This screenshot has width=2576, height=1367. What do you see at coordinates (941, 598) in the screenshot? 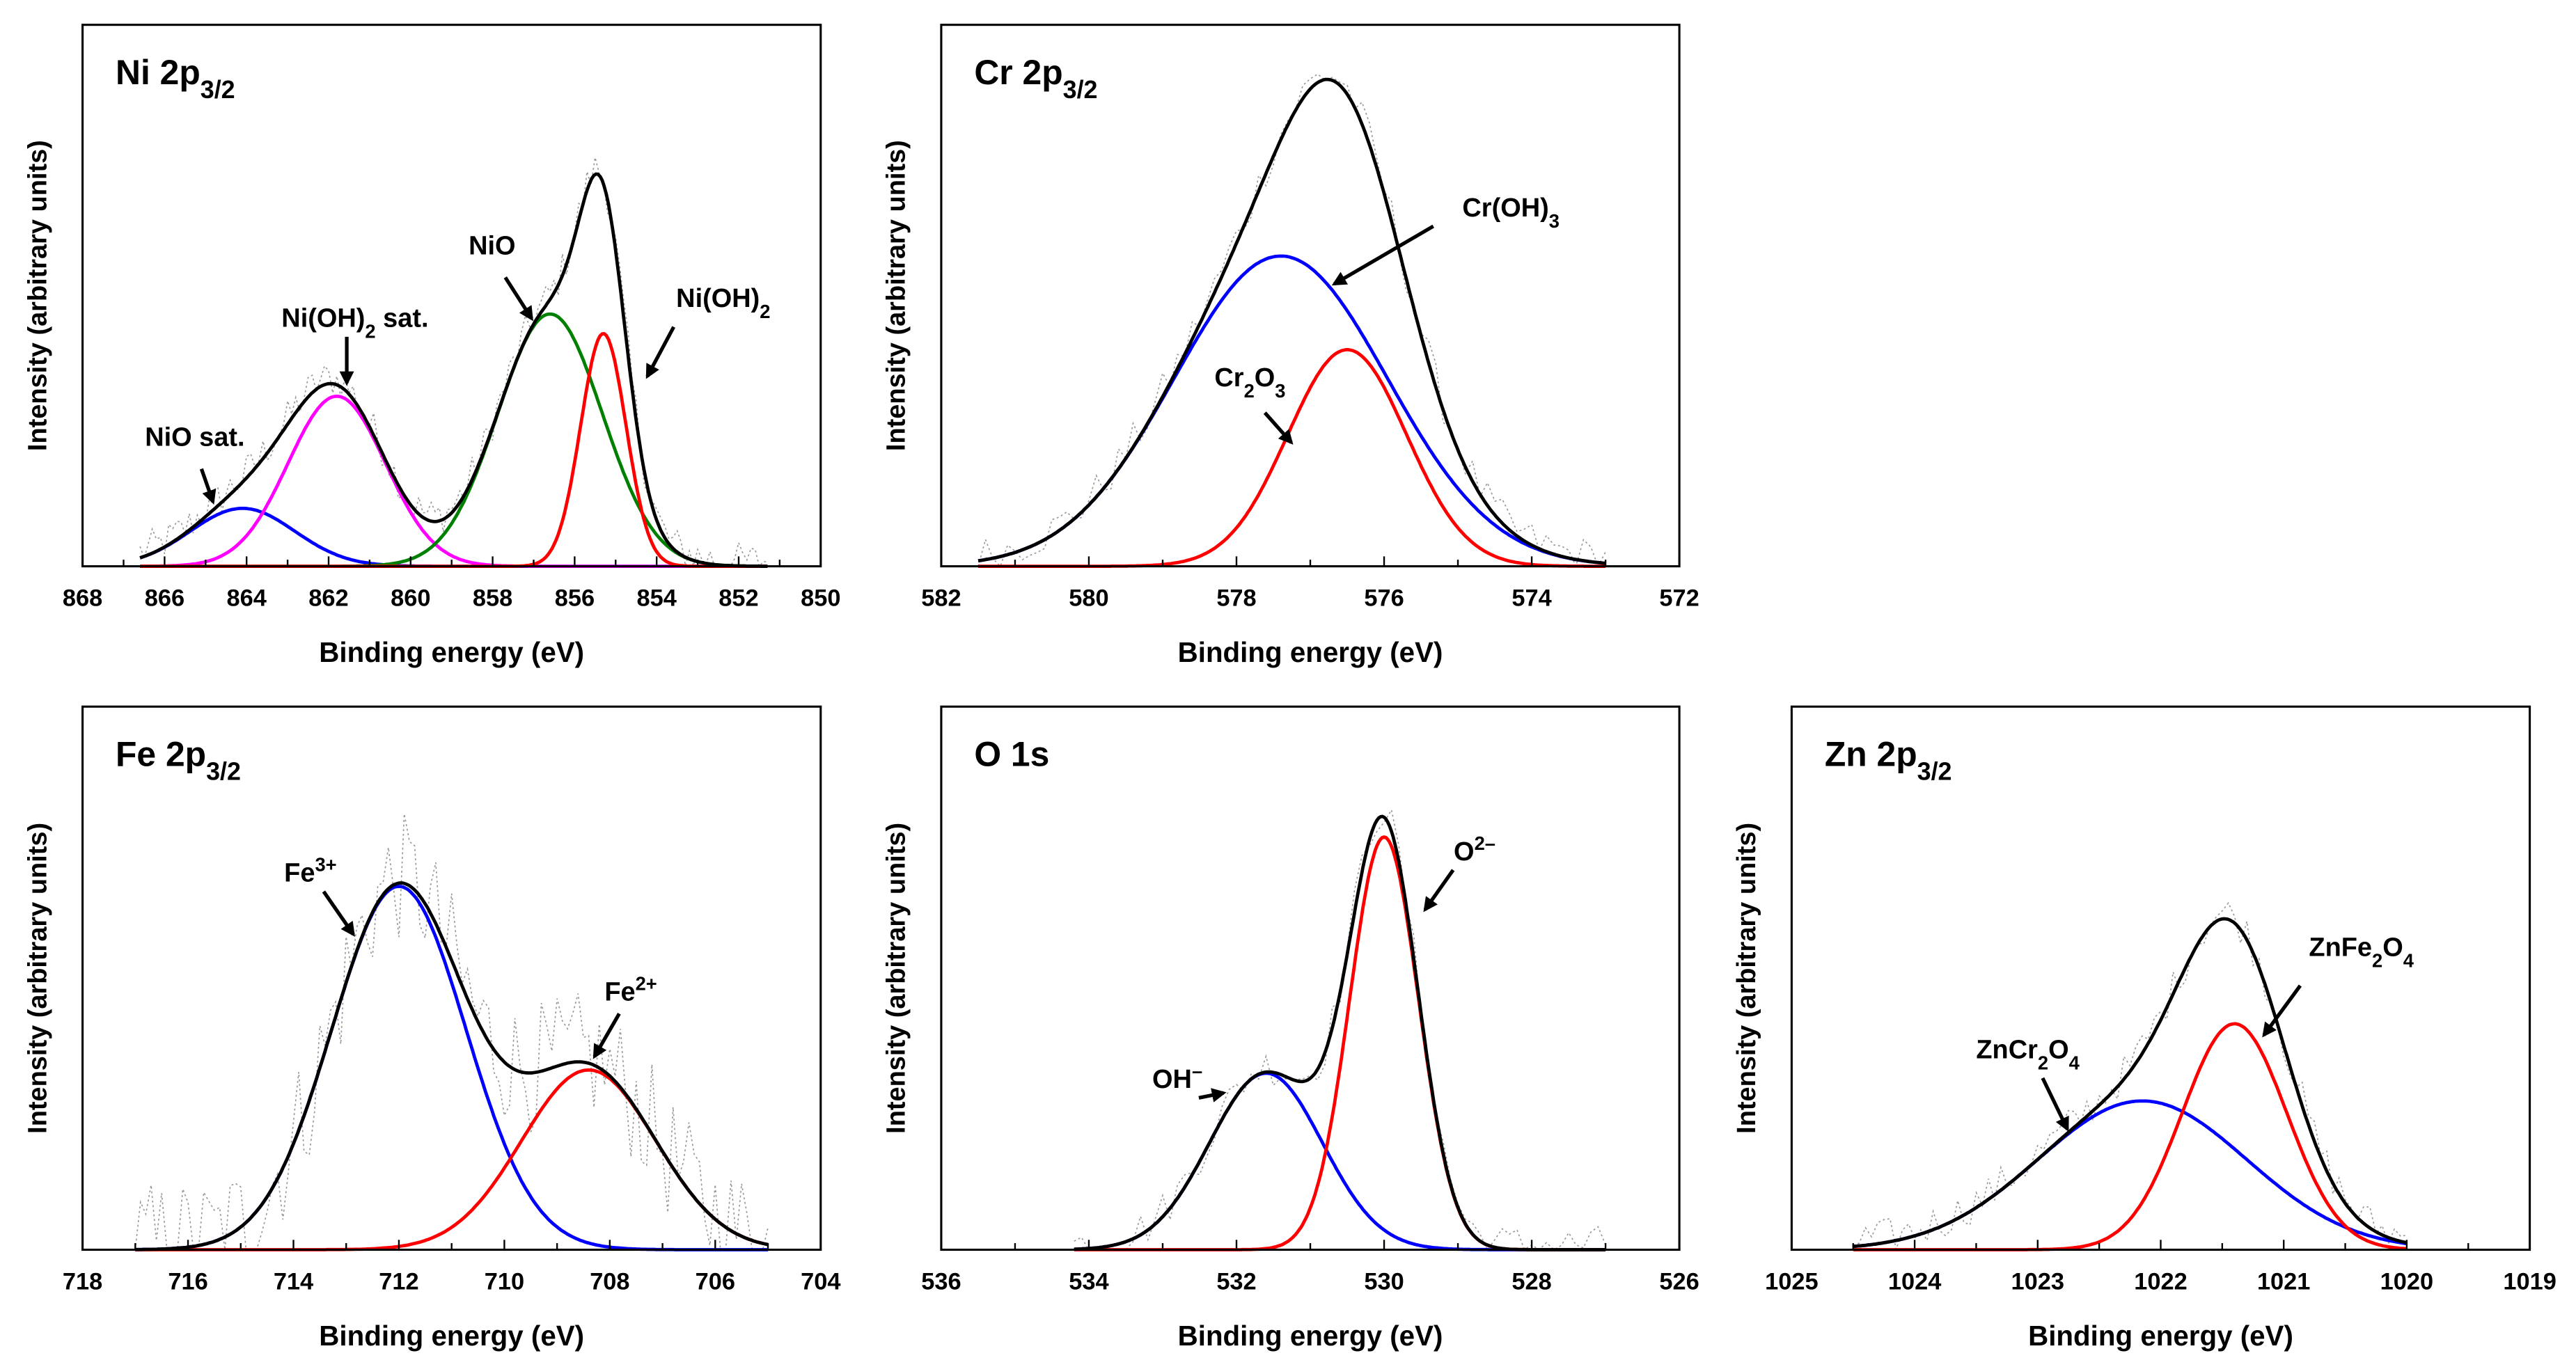
I see `x-tick-label: 582` at bounding box center [941, 598].